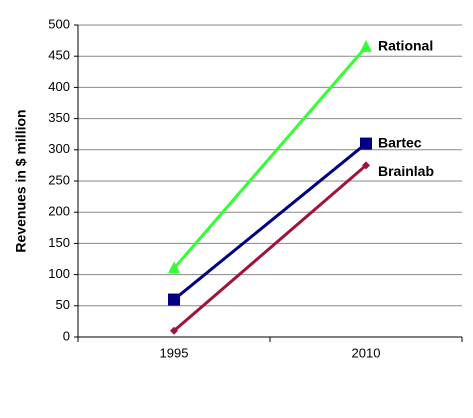 The height and width of the screenshot is (418, 473). I want to click on y-tick-label: 500, so click(59, 23).